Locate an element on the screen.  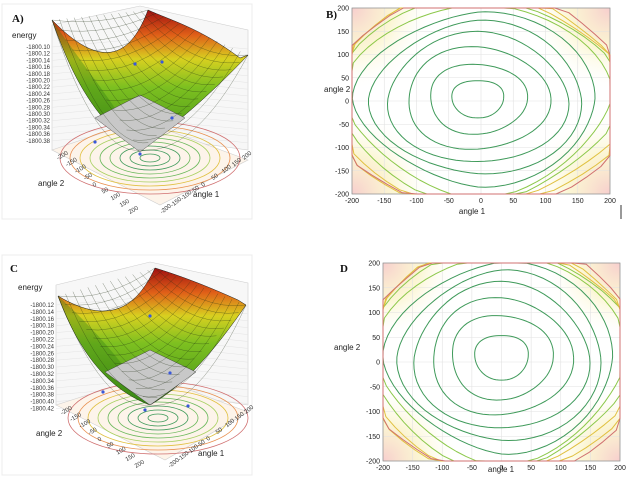
x-tick-label: -200 is located at coordinates (383, 468).